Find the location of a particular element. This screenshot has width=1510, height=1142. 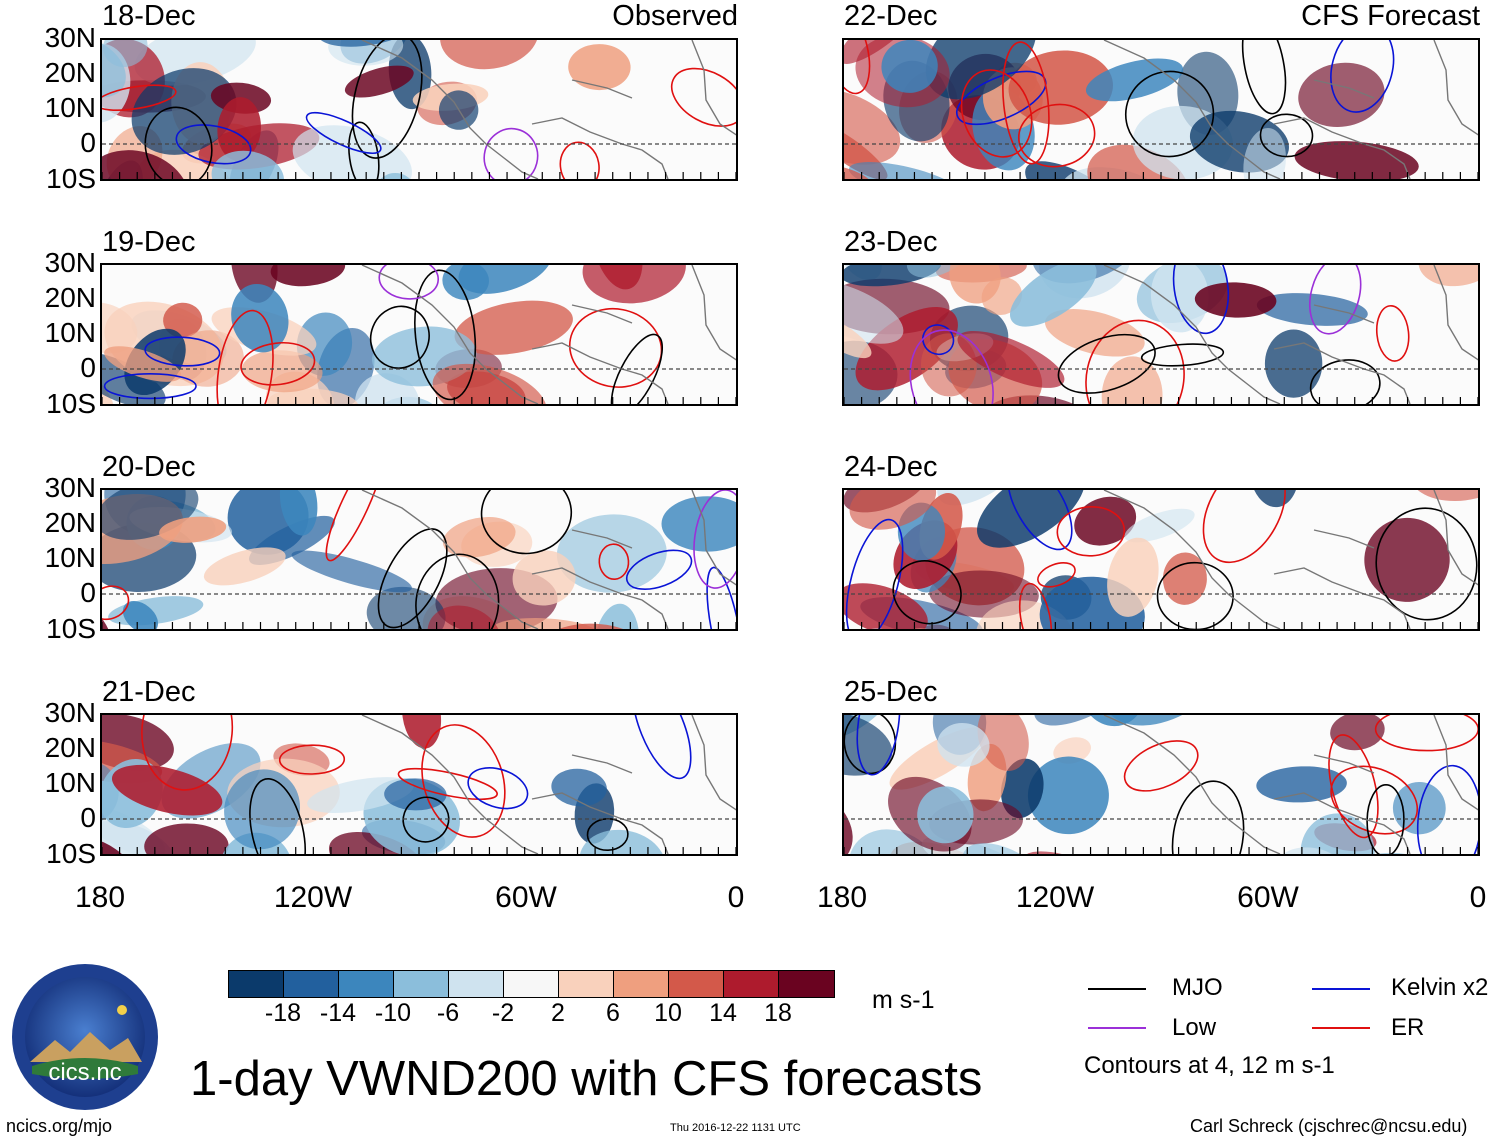

panel-date-right-2: 24-Dec is located at coordinates (891, 467).